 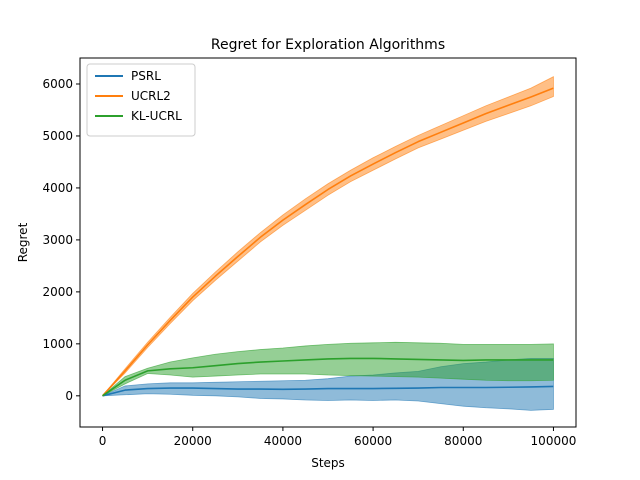 I want to click on x-axis: 0 20000 40000 60000 80000 100000, so click(x=338, y=437).